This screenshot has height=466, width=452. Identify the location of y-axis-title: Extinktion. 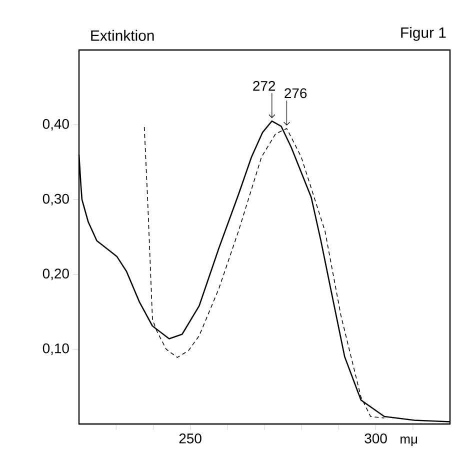
(122, 35).